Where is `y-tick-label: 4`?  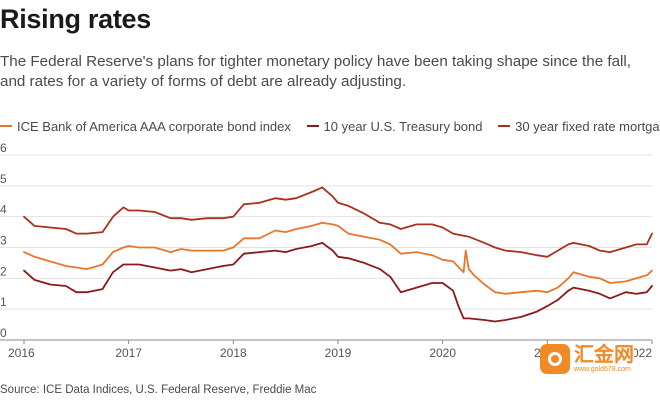
y-tick-label: 4 is located at coordinates (3, 210).